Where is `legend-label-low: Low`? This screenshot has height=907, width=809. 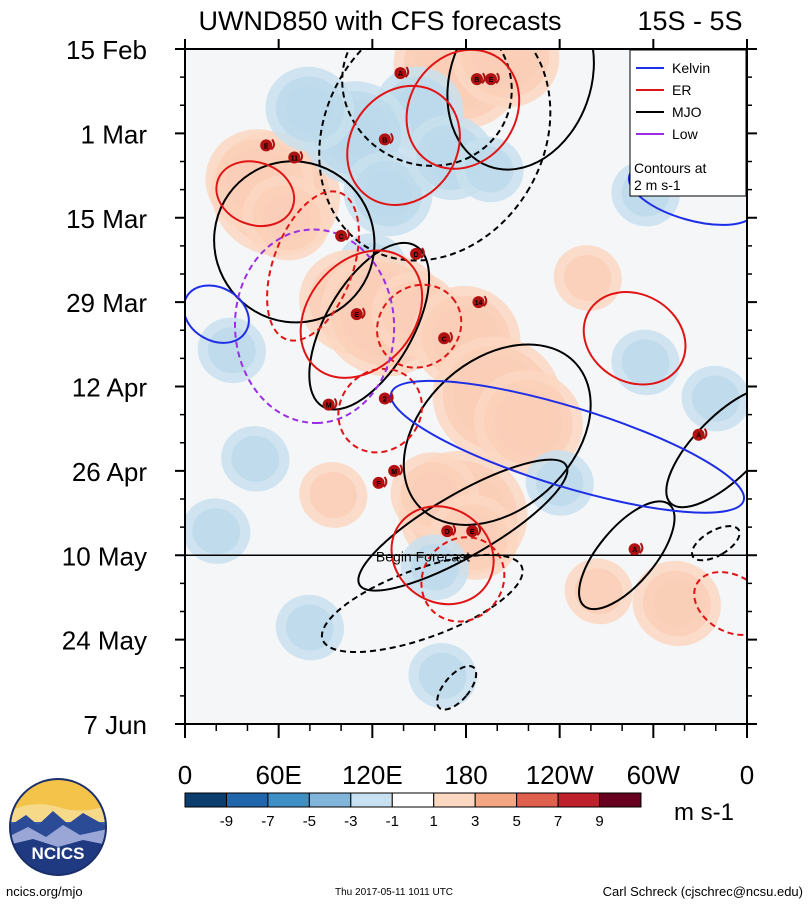
legend-label-low: Low is located at coordinates (685, 134).